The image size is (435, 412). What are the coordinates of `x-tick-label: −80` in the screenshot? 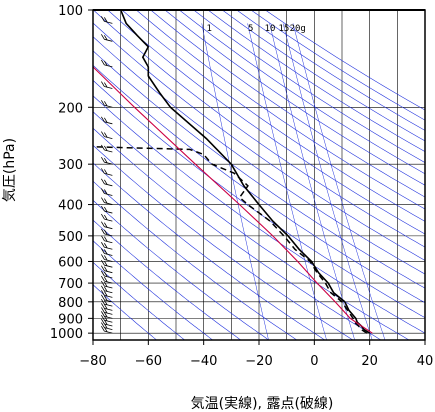 It's located at (92, 361).